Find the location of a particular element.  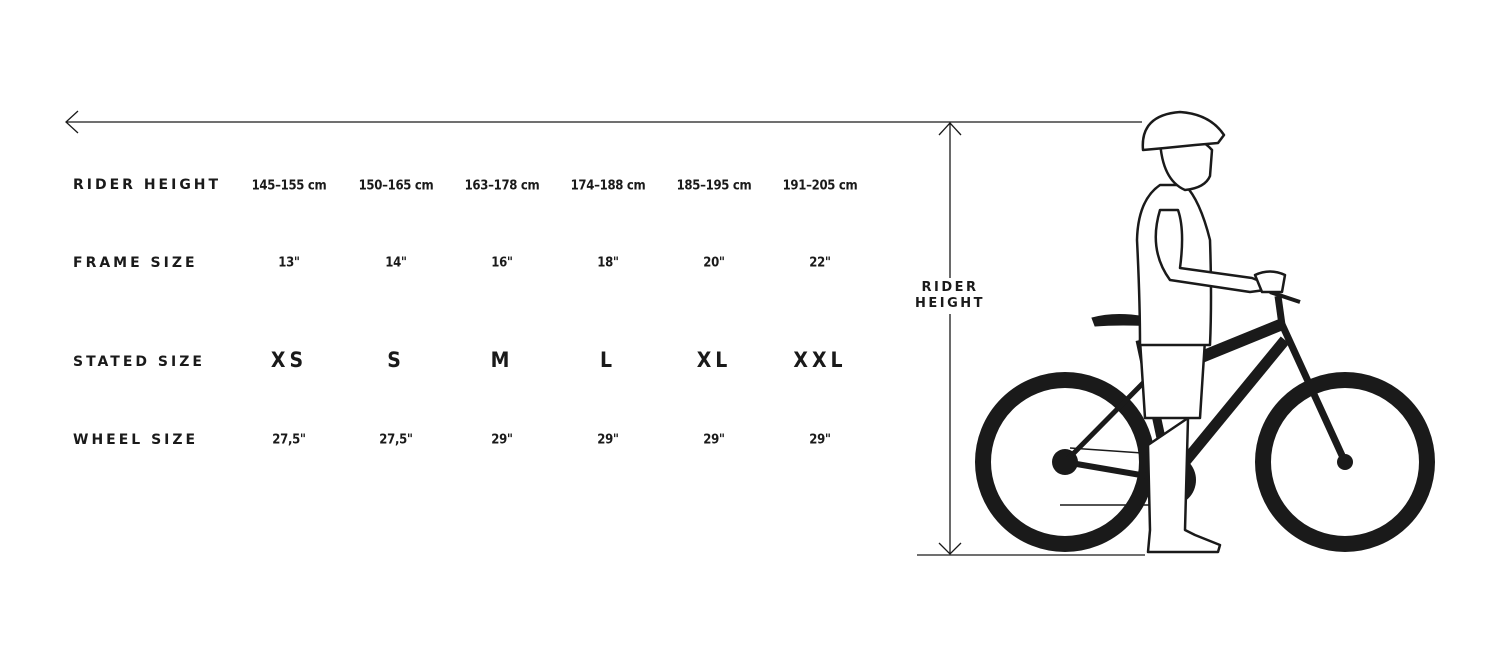

frame-size-cell: 18" is located at coordinates (608, 263).